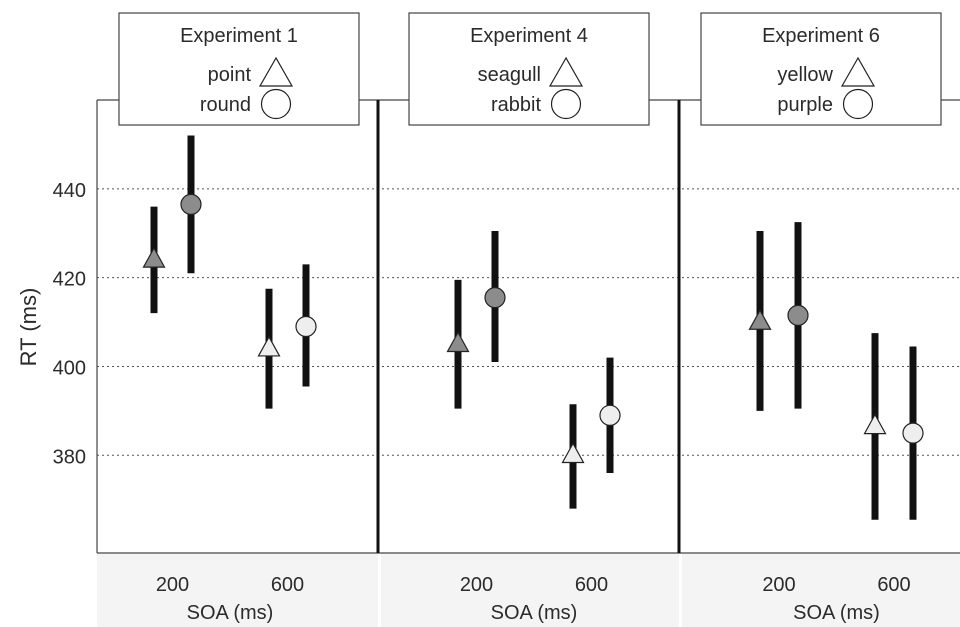  I want to click on legend-label: purple, so click(805, 105).